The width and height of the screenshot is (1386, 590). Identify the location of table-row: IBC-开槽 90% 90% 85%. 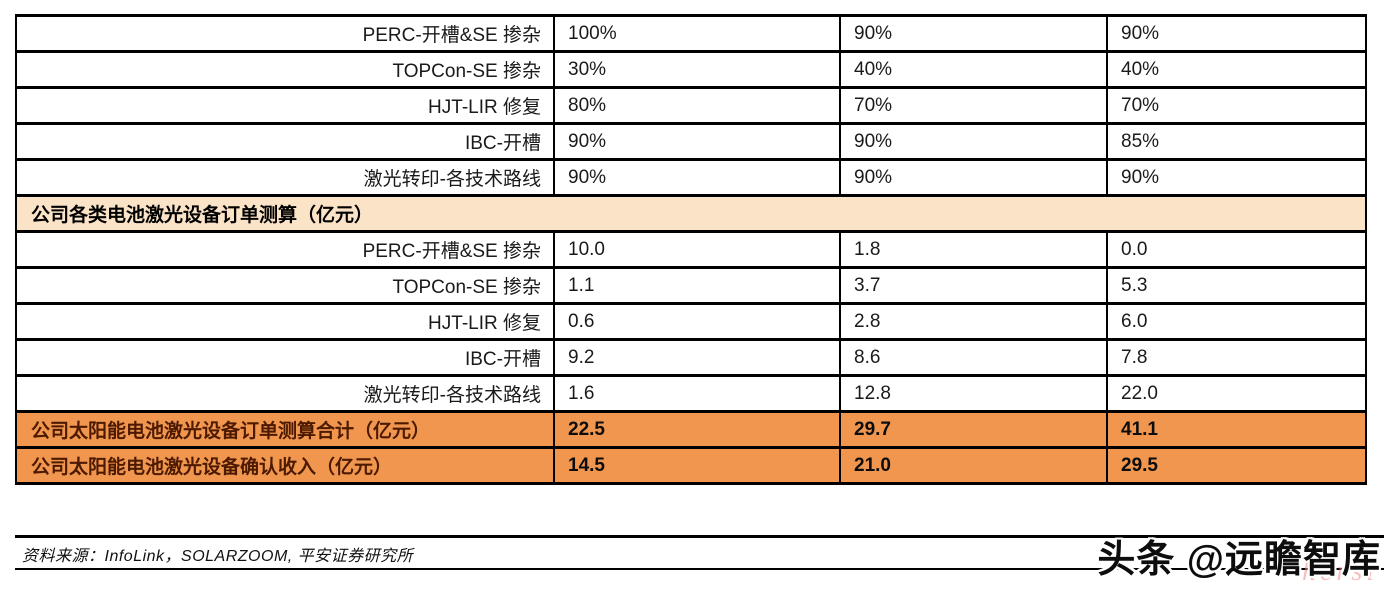
(691, 141).